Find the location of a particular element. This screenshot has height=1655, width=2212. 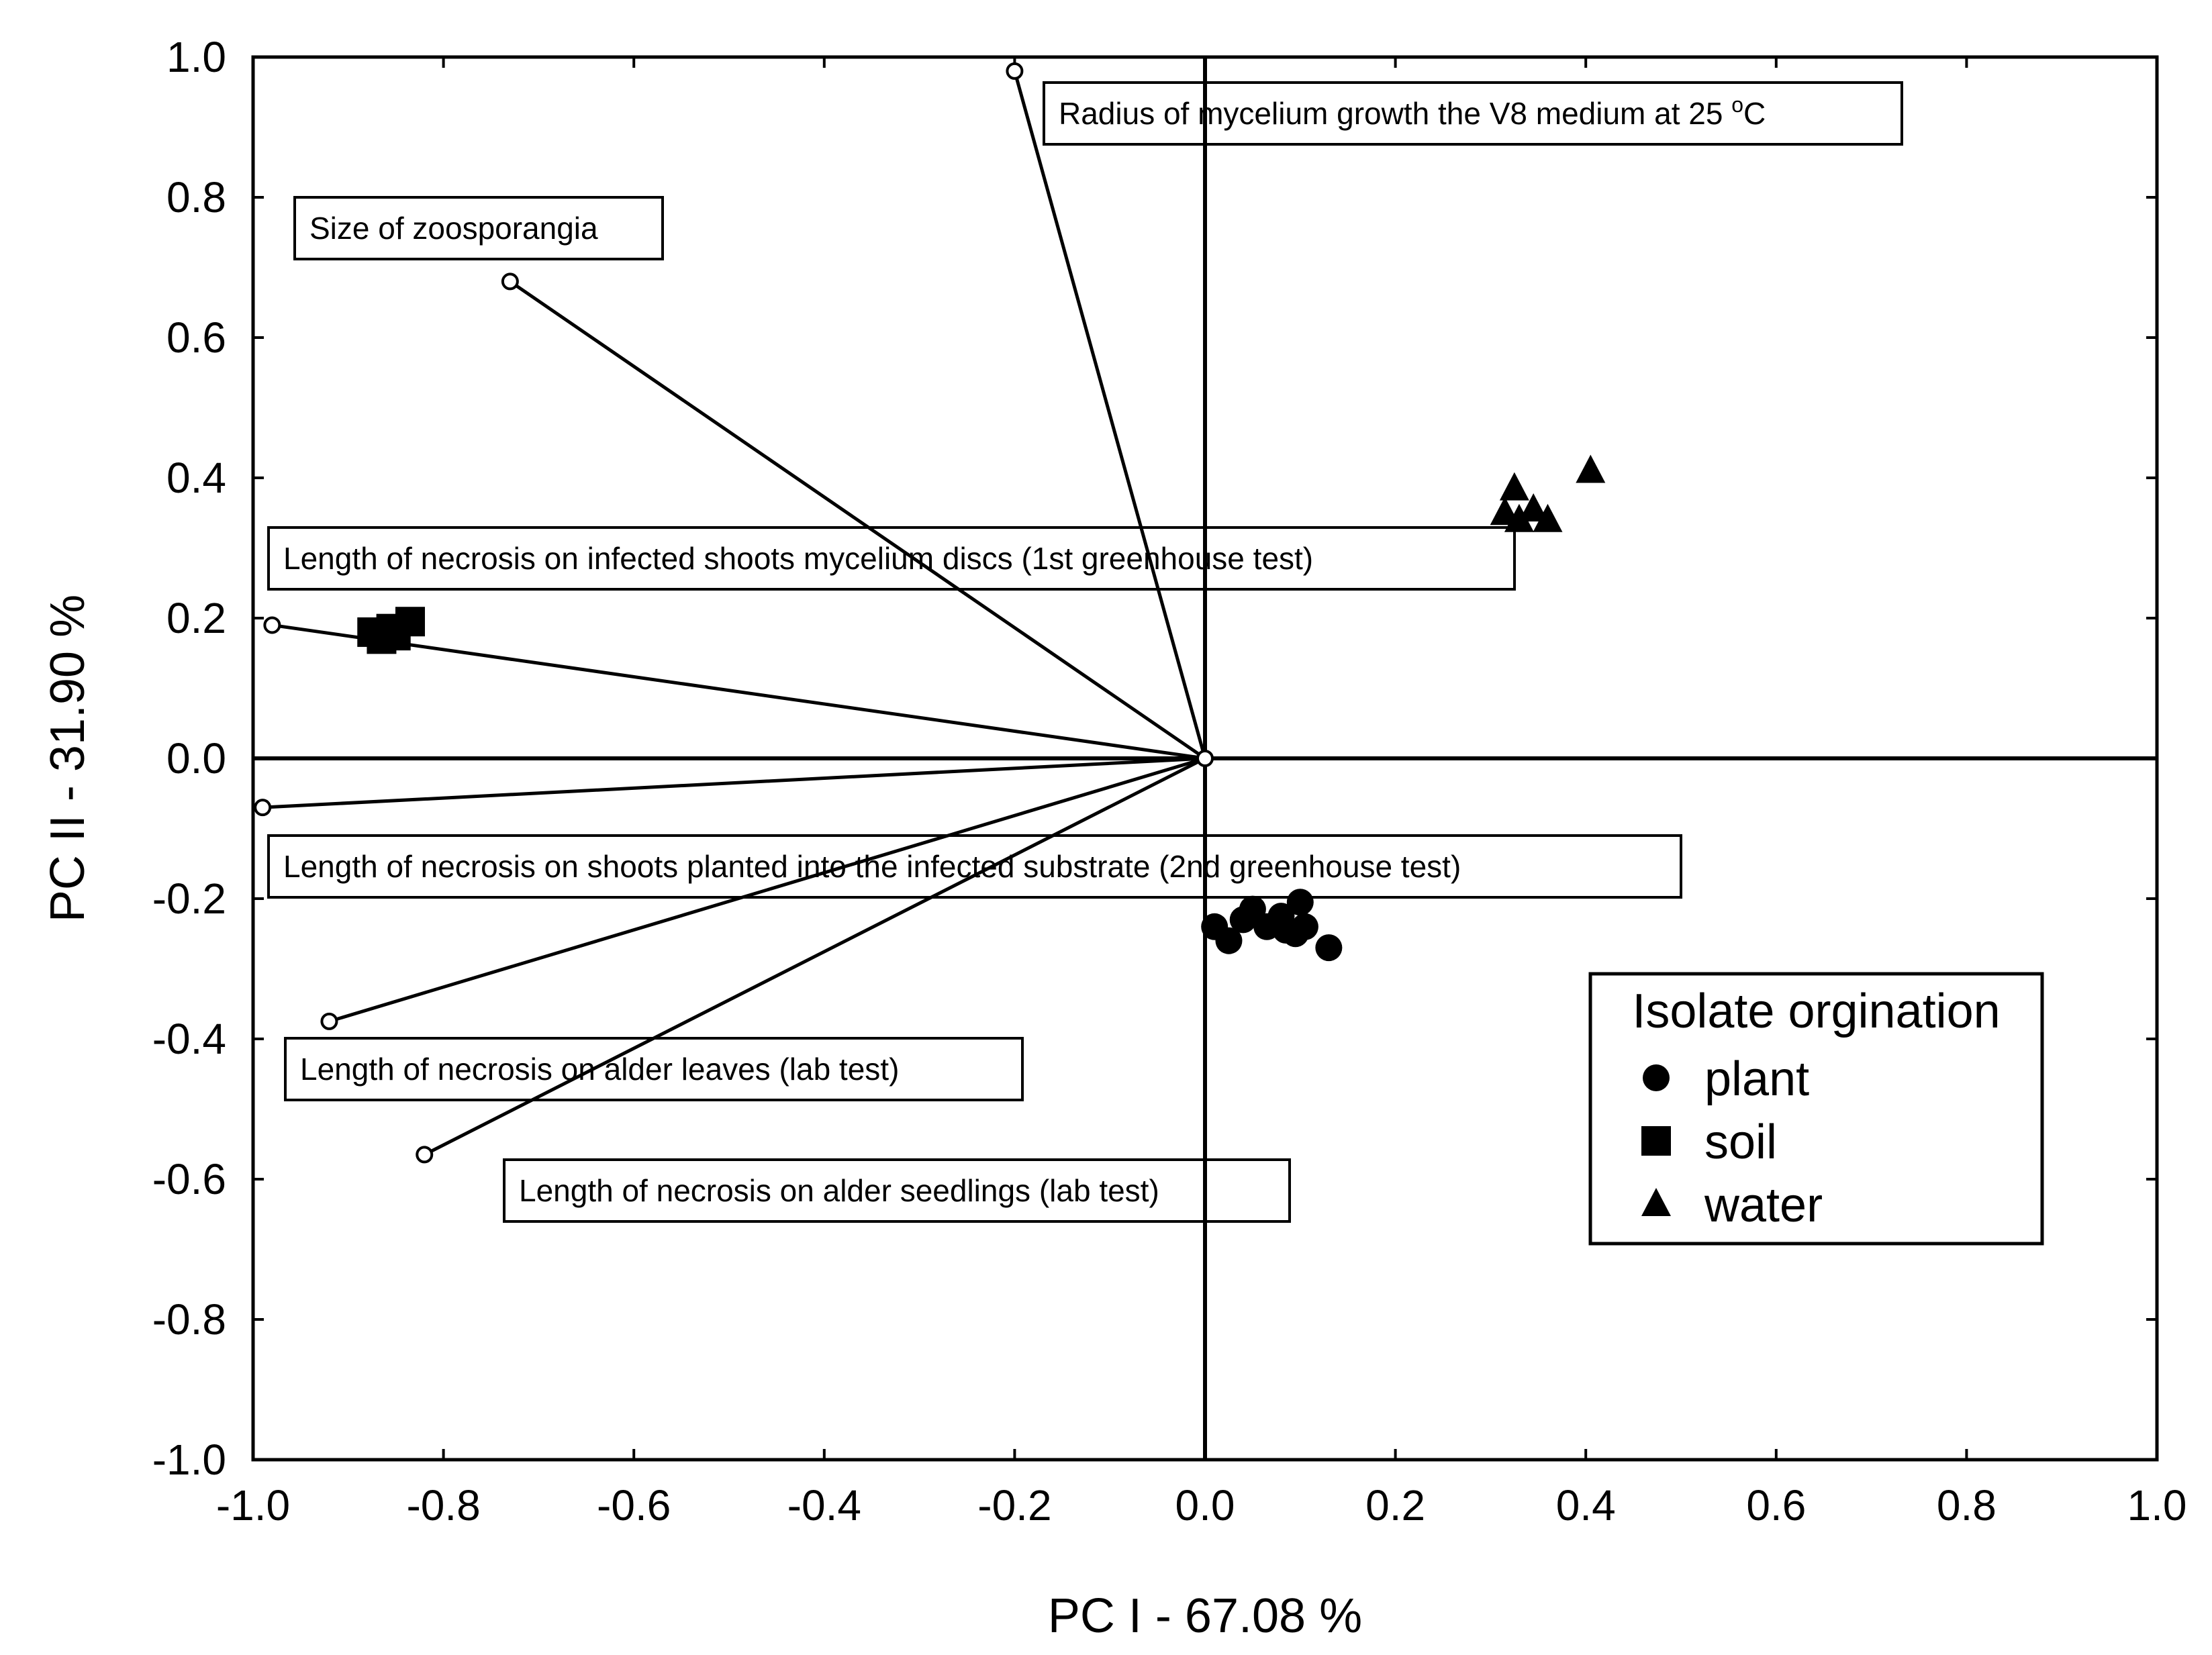

x-tick-label: -1.0 is located at coordinates (253, 1505).